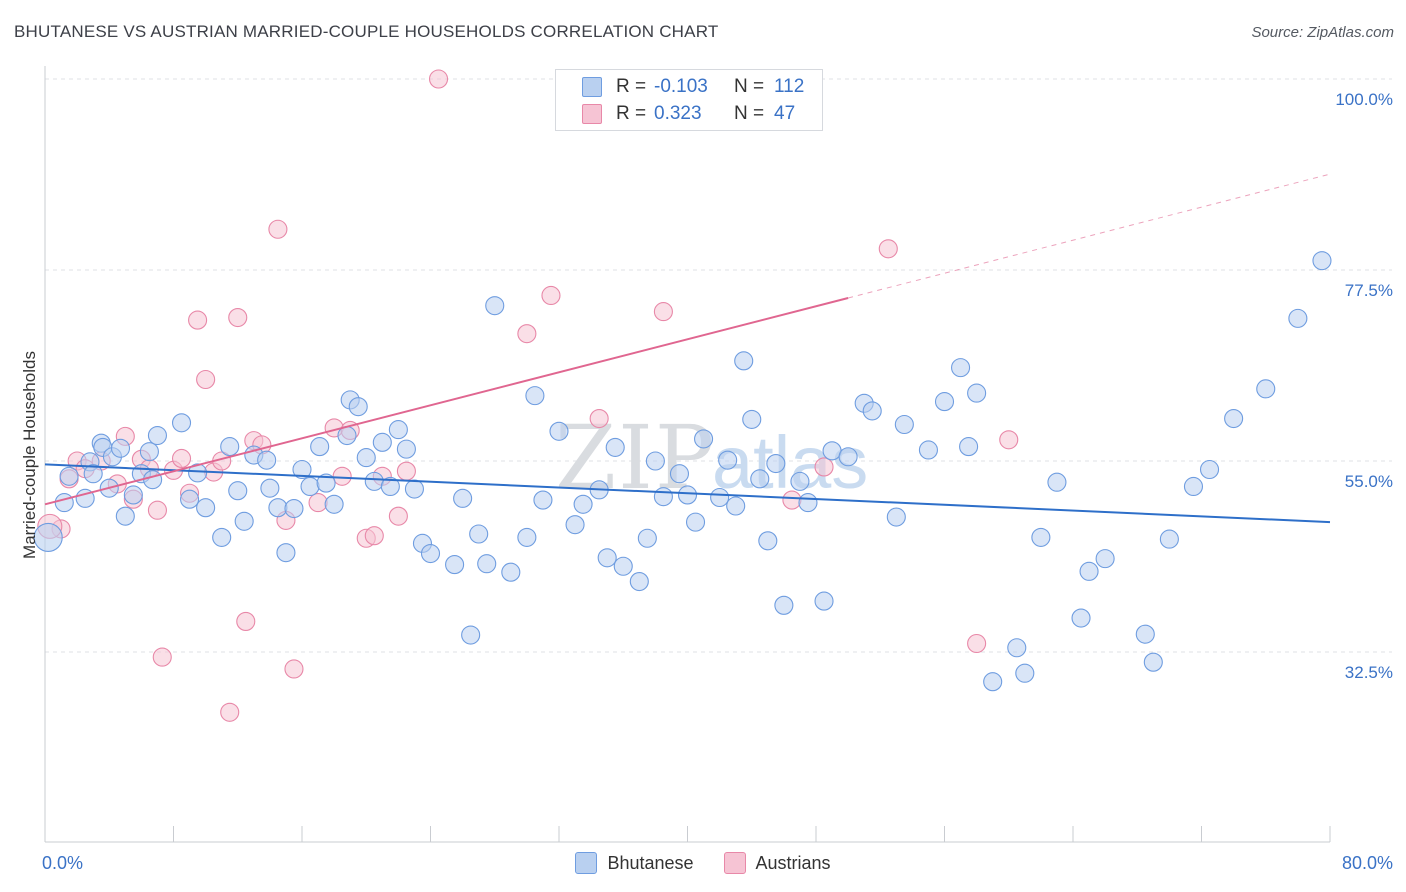 This screenshot has width=1406, height=892. I want to click on x-tick-label-min: 0.0%, so click(62, 863).